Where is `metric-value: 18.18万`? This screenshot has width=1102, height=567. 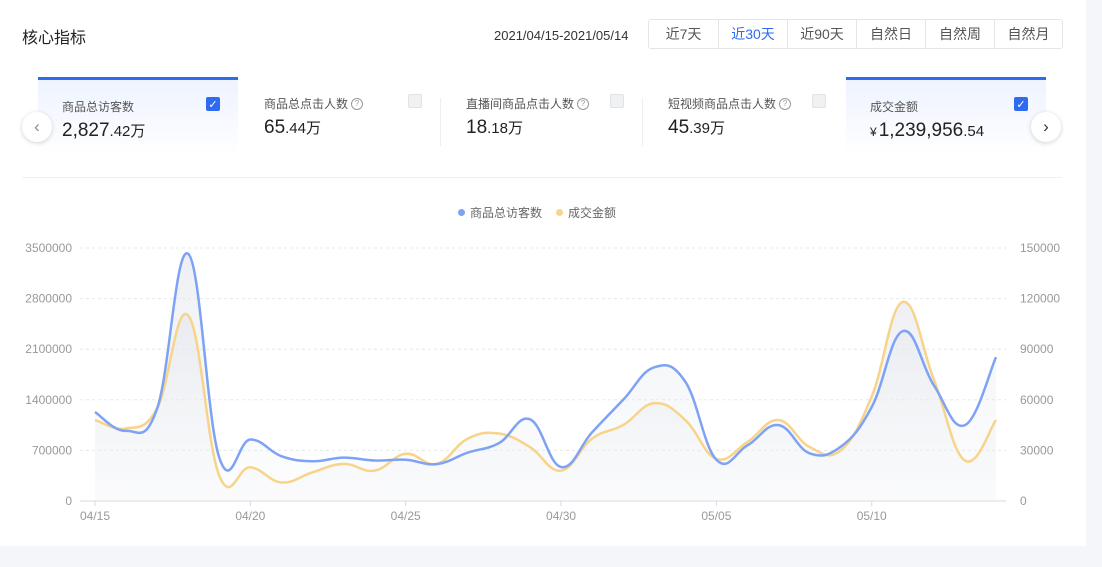
metric-value: 18.18万 is located at coordinates (494, 127).